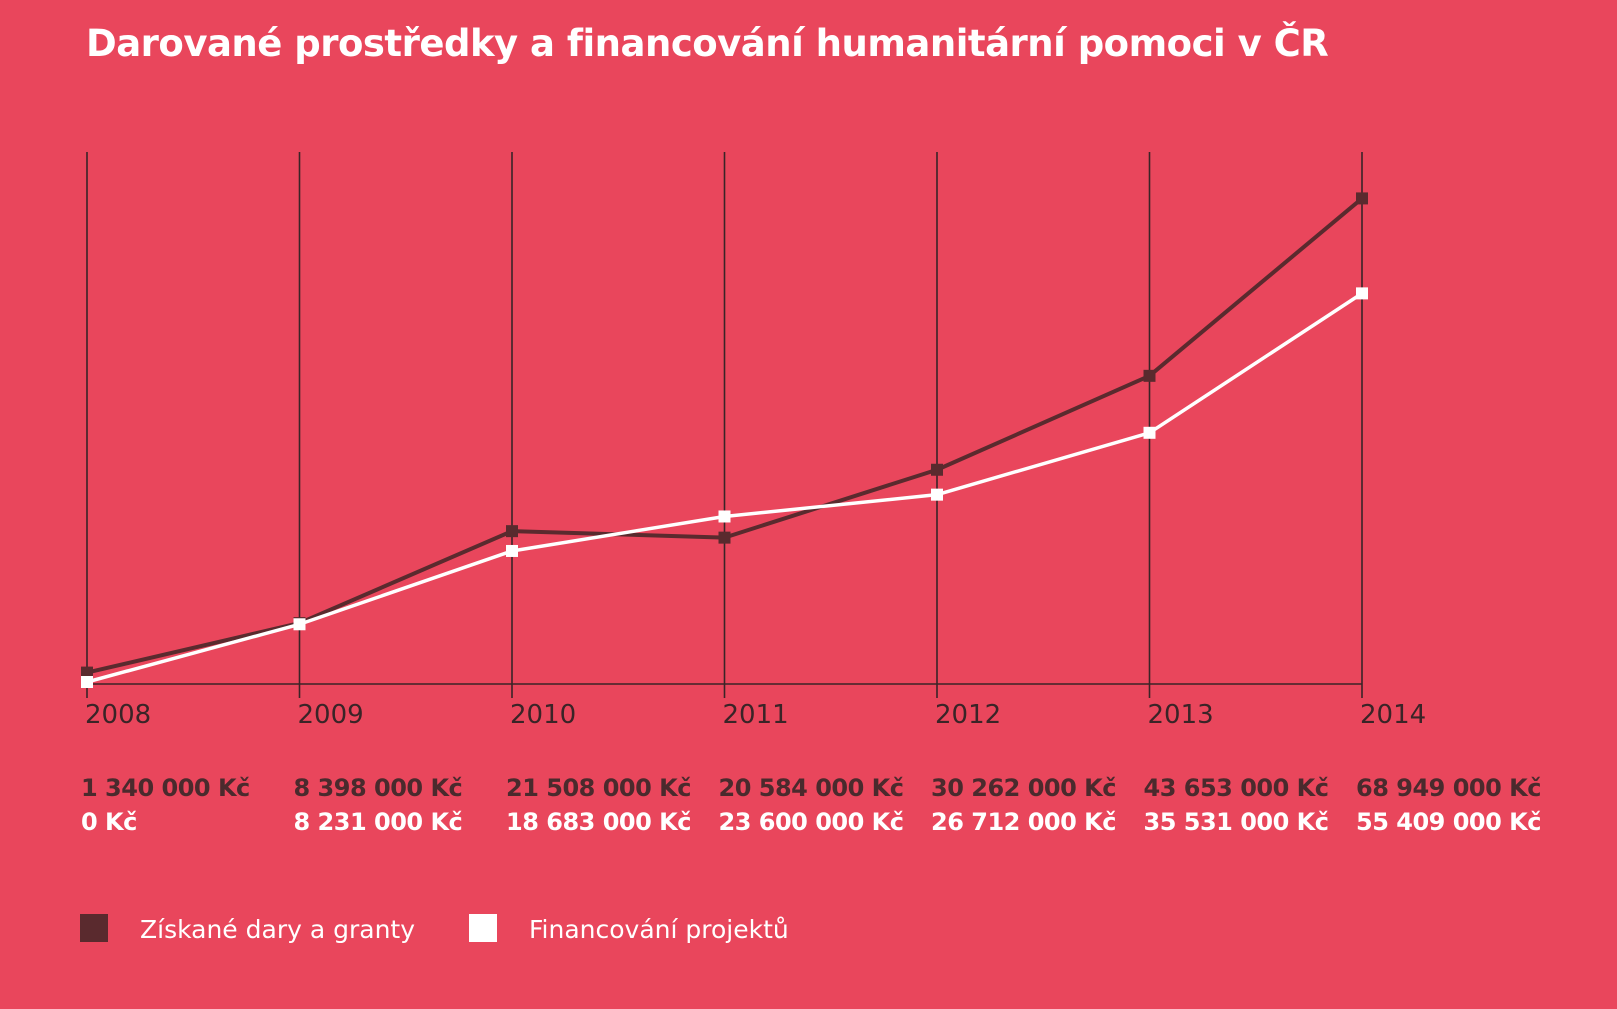 The width and height of the screenshot is (1617, 1009). What do you see at coordinates (109, 822) in the screenshot?
I see `value-label-financing-2008: 0 Kč` at bounding box center [109, 822].